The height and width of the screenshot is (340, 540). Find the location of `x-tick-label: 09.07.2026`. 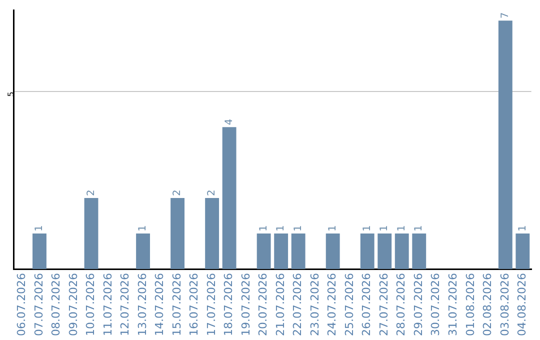

x-tick-label: 09.07.2026 is located at coordinates (73, 304).